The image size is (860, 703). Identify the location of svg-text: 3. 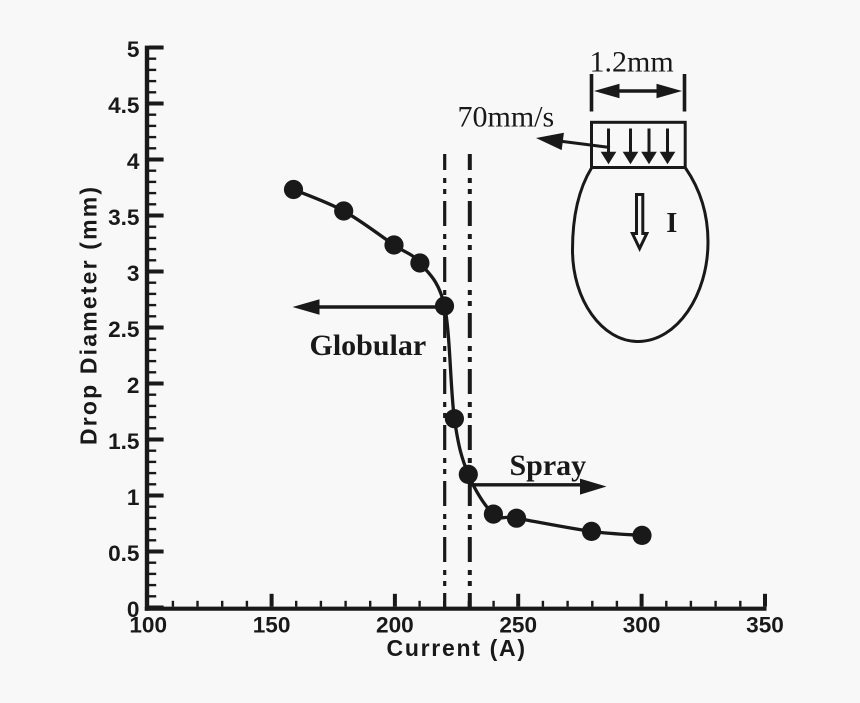
(133, 273).